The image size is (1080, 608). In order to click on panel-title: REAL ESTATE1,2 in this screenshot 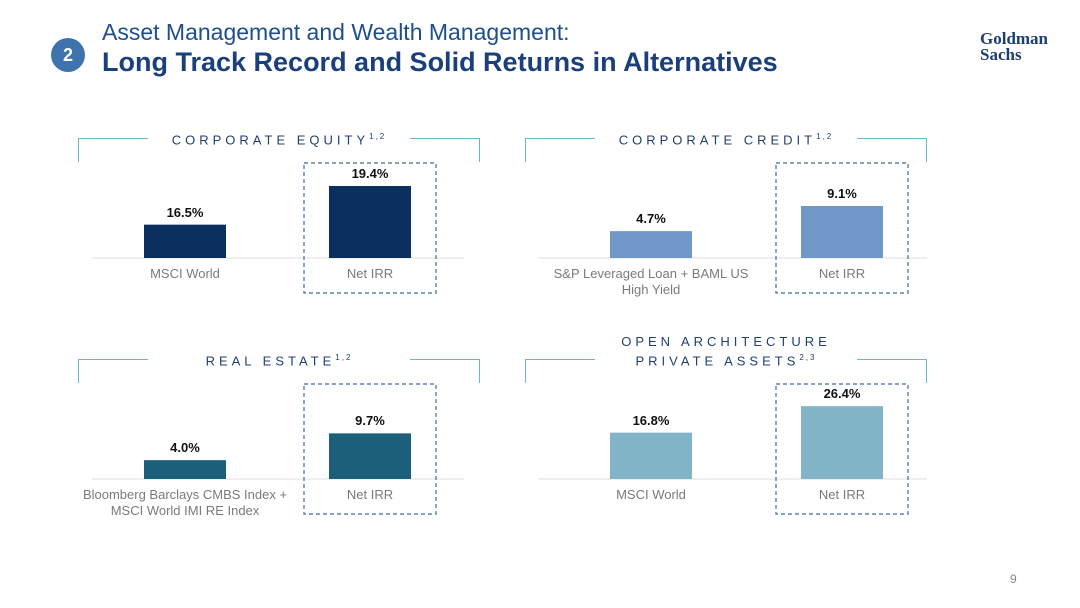, I will do `click(279, 359)`.